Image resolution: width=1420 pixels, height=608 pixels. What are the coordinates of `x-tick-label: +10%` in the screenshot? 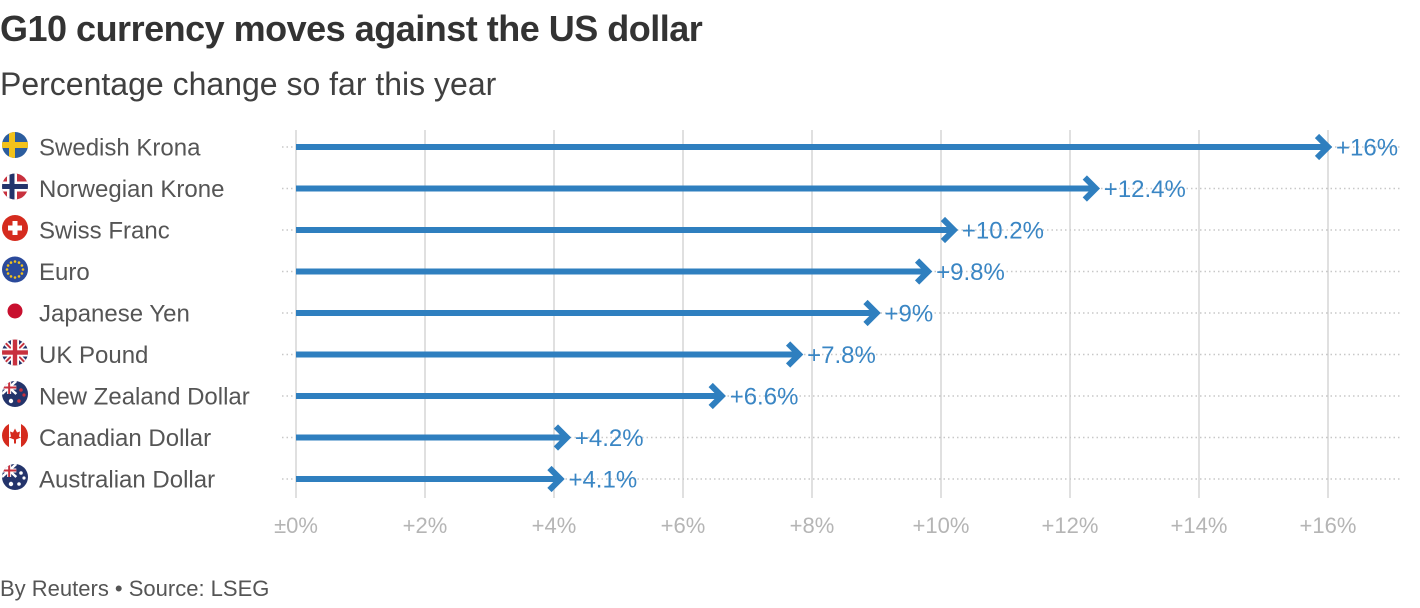 It's located at (941, 525).